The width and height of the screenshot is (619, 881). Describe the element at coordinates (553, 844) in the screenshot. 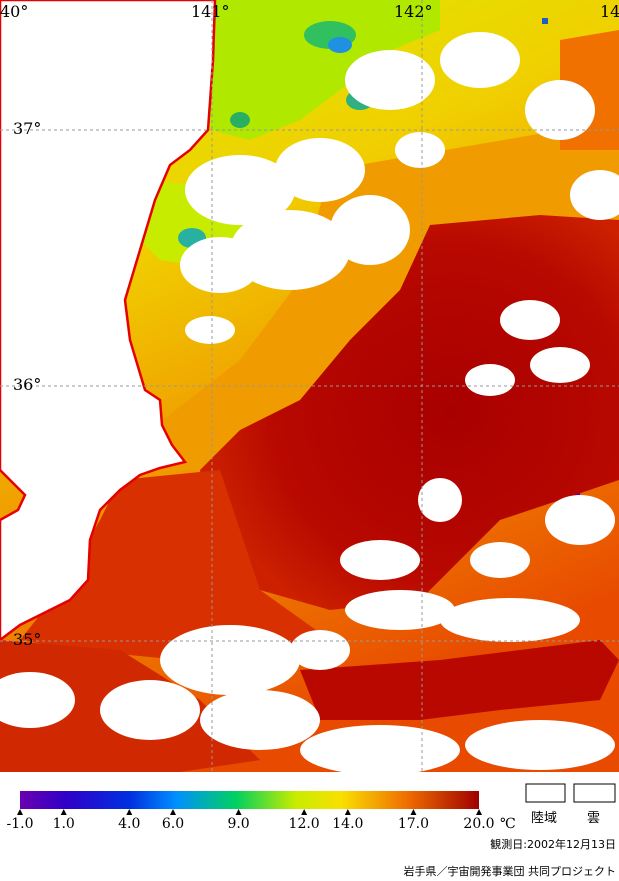

I see `observation-date: 観測日:2002年12月13日` at that location.